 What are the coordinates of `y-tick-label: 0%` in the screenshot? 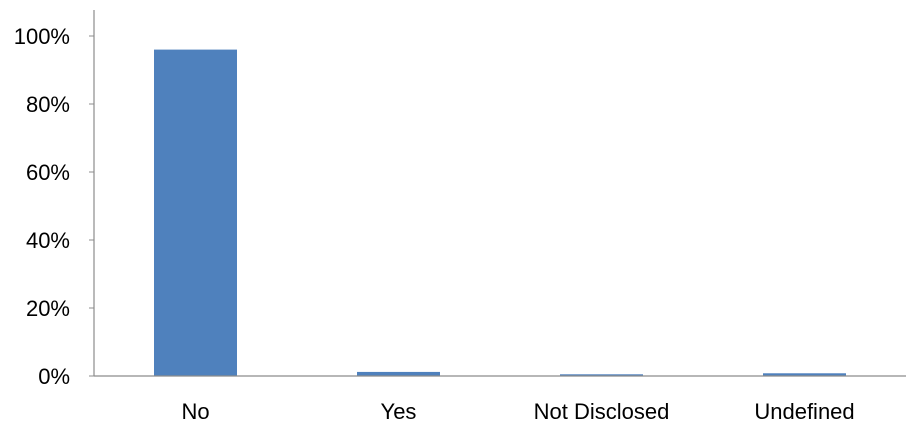 It's located at (54, 376).